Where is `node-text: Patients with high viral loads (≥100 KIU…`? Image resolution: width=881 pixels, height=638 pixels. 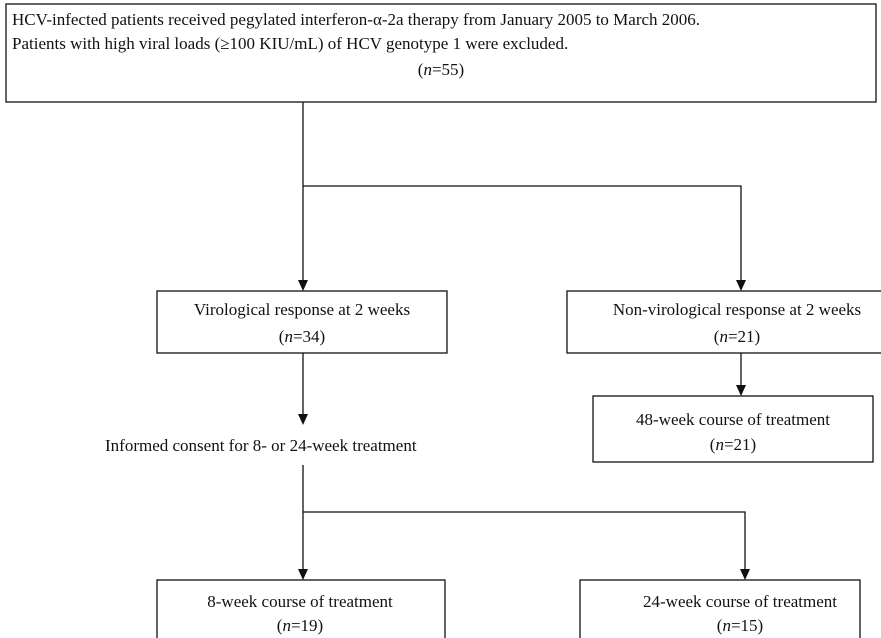
node-text: Patients with high viral loads (≥100 KIU… is located at coordinates (290, 43).